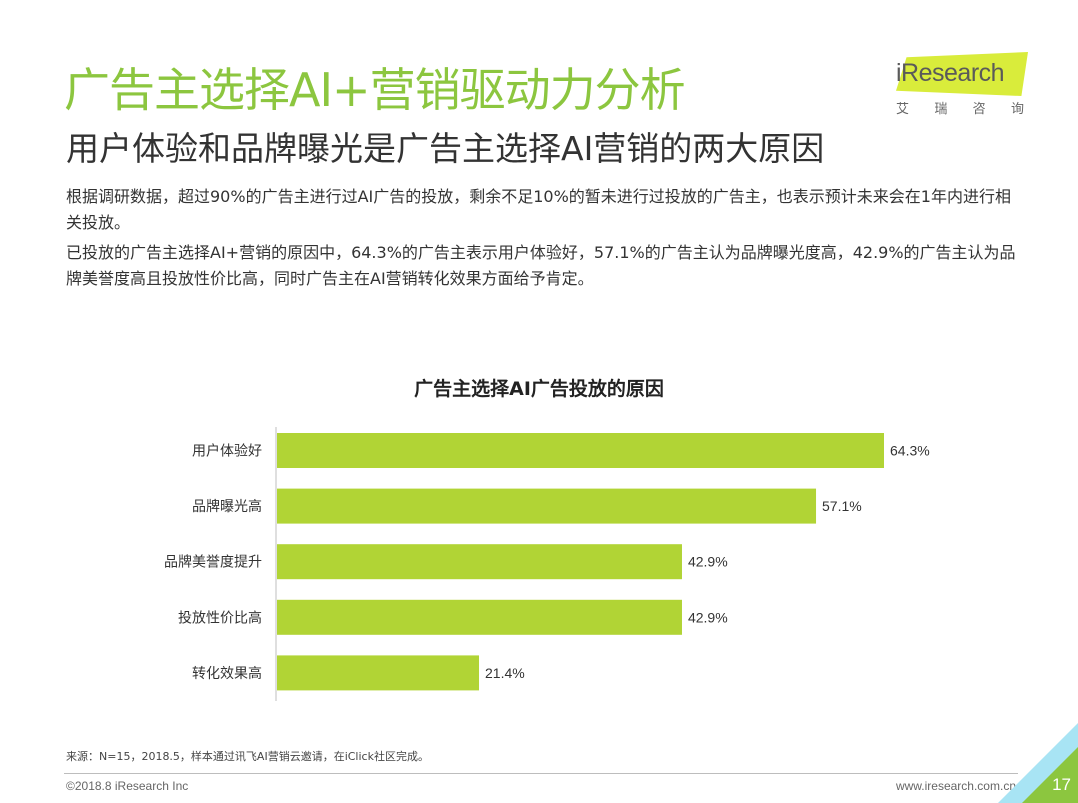 Image resolution: width=1078 pixels, height=803 pixels. Describe the element at coordinates (227, 506) in the screenshot. I see `category-label: 品牌曝光高` at that location.